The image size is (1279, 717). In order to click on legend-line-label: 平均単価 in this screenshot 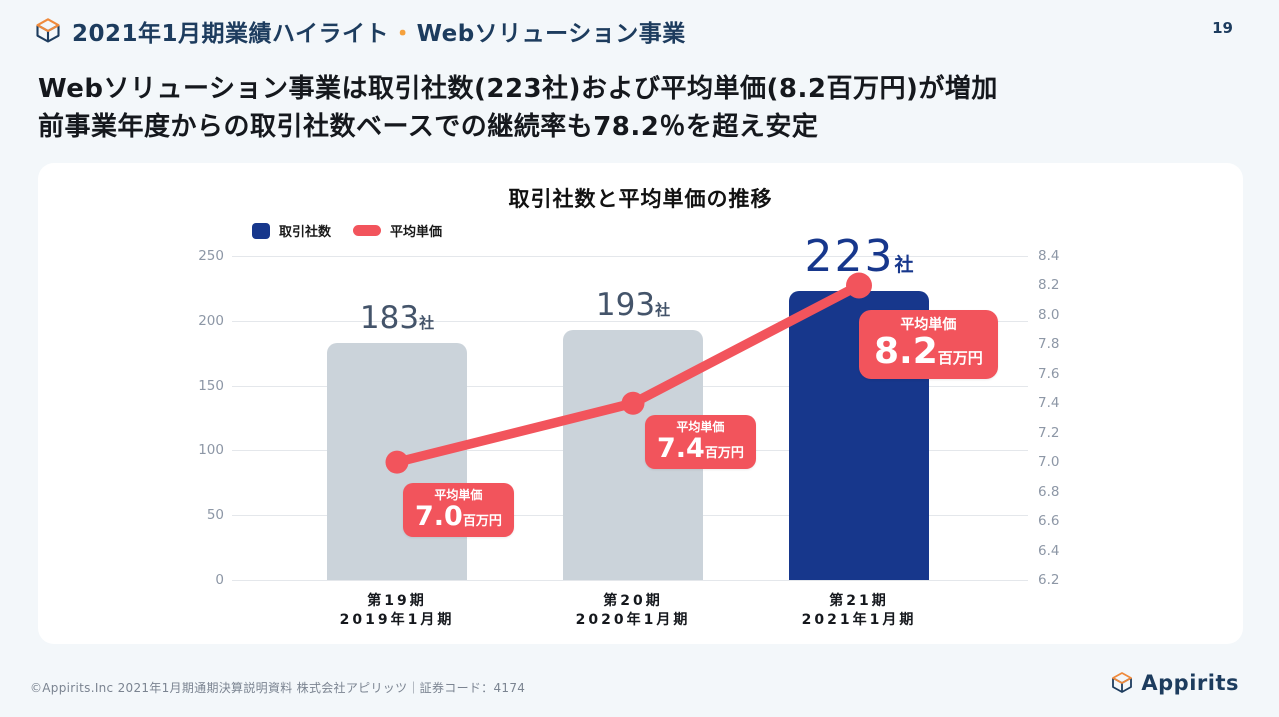, I will do `click(416, 232)`.